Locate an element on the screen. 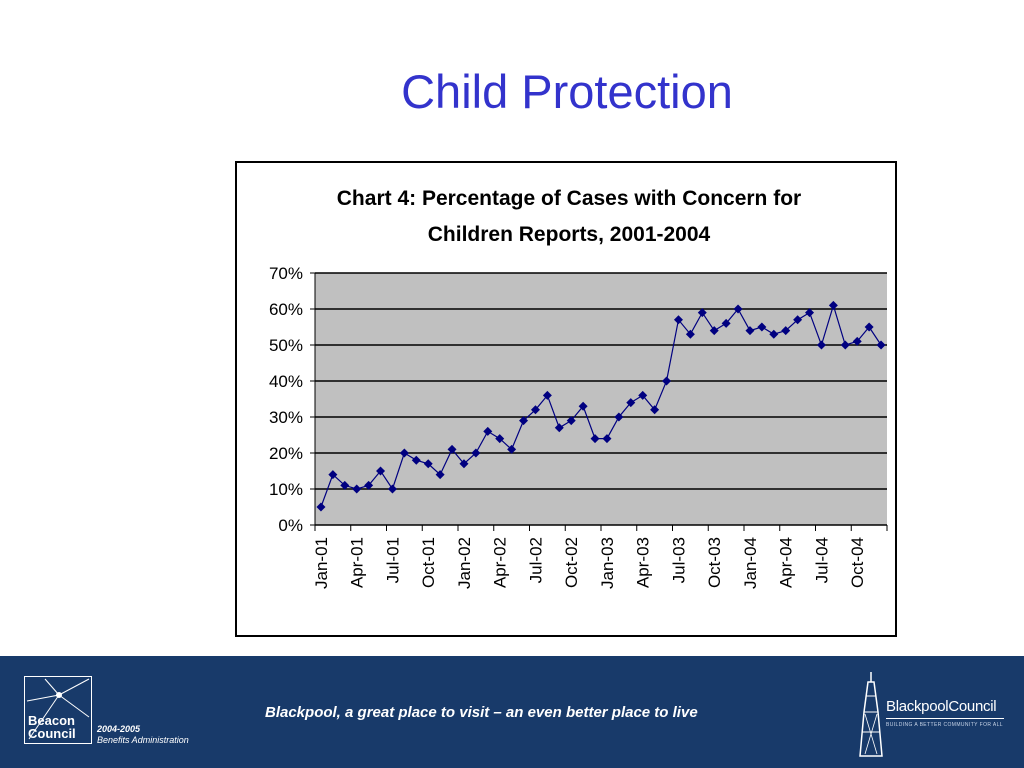 Image resolution: width=1024 pixels, height=768 pixels. council-logo-rule is located at coordinates (945, 718).